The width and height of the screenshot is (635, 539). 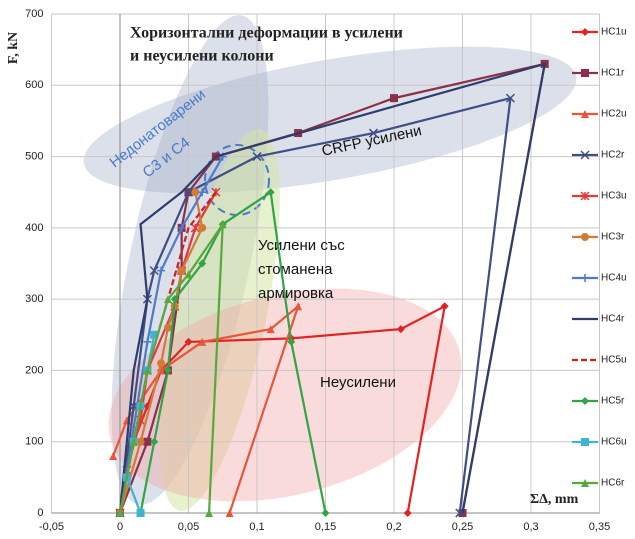 What do you see at coordinates (614, 360) in the screenshot?
I see `legend-label: HC5u` at bounding box center [614, 360].